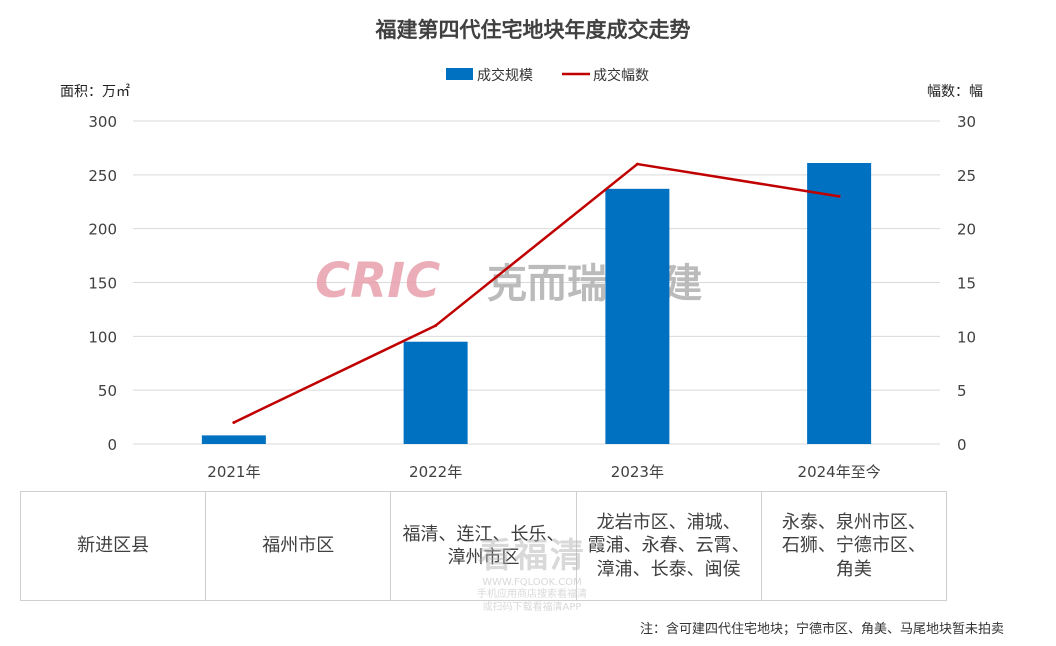  What do you see at coordinates (102, 122) in the screenshot?
I see `y-tick-left-label: 300` at bounding box center [102, 122].